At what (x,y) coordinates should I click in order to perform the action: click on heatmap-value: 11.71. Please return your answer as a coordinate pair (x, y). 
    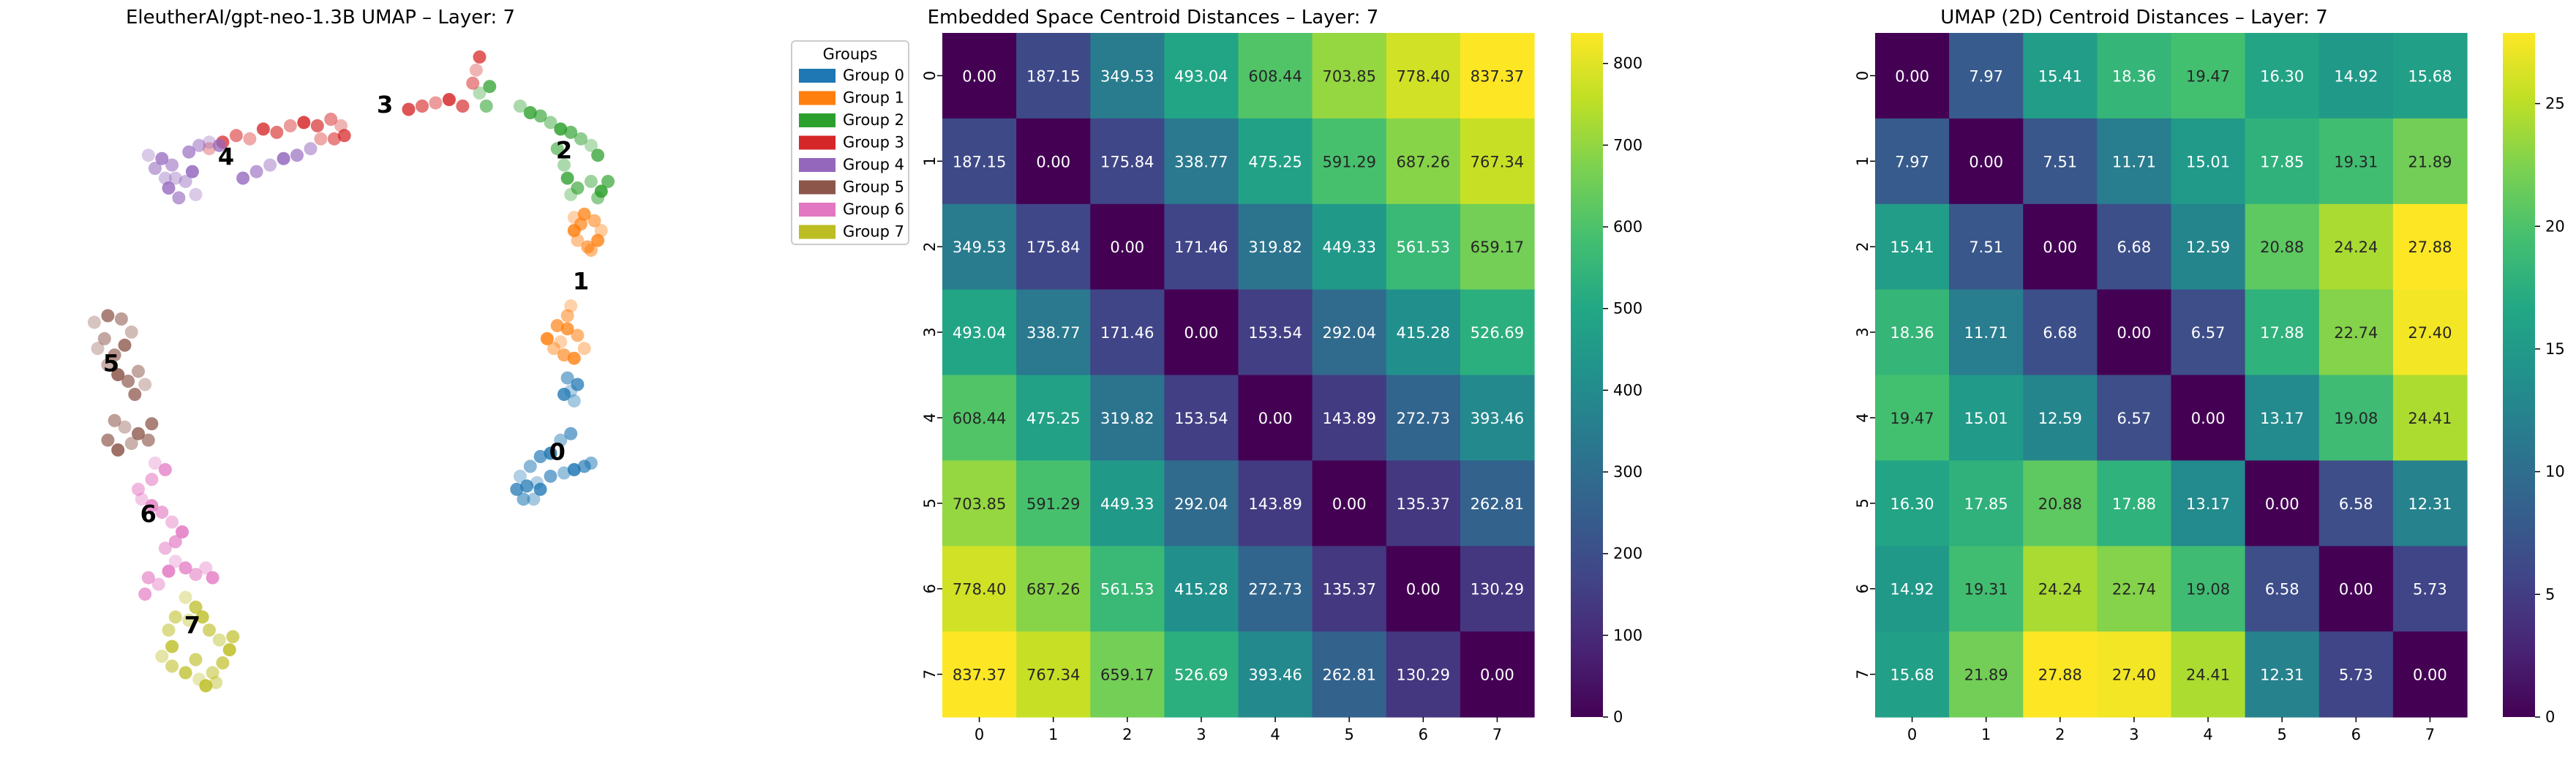
    Looking at the image, I should click on (1986, 333).